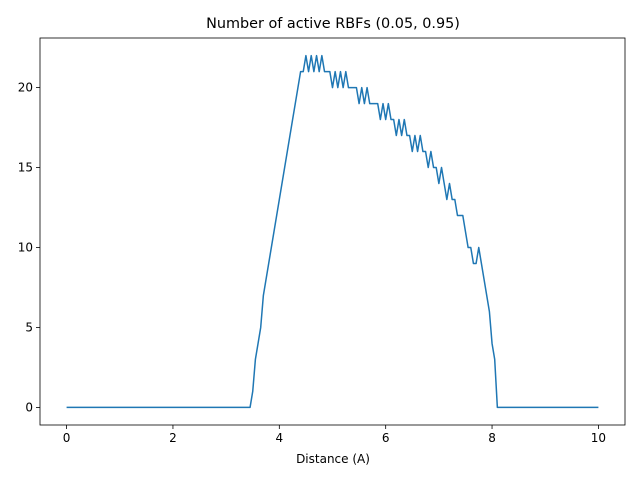 The height and width of the screenshot is (480, 640). What do you see at coordinates (386, 438) in the screenshot?
I see `x-tick-label: 6` at bounding box center [386, 438].